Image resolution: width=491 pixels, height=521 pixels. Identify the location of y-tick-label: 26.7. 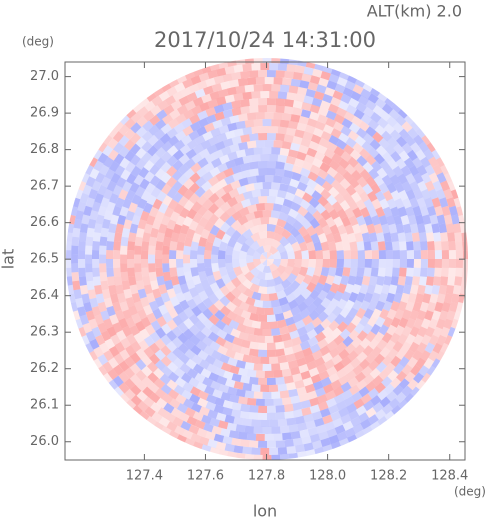
(44, 186).